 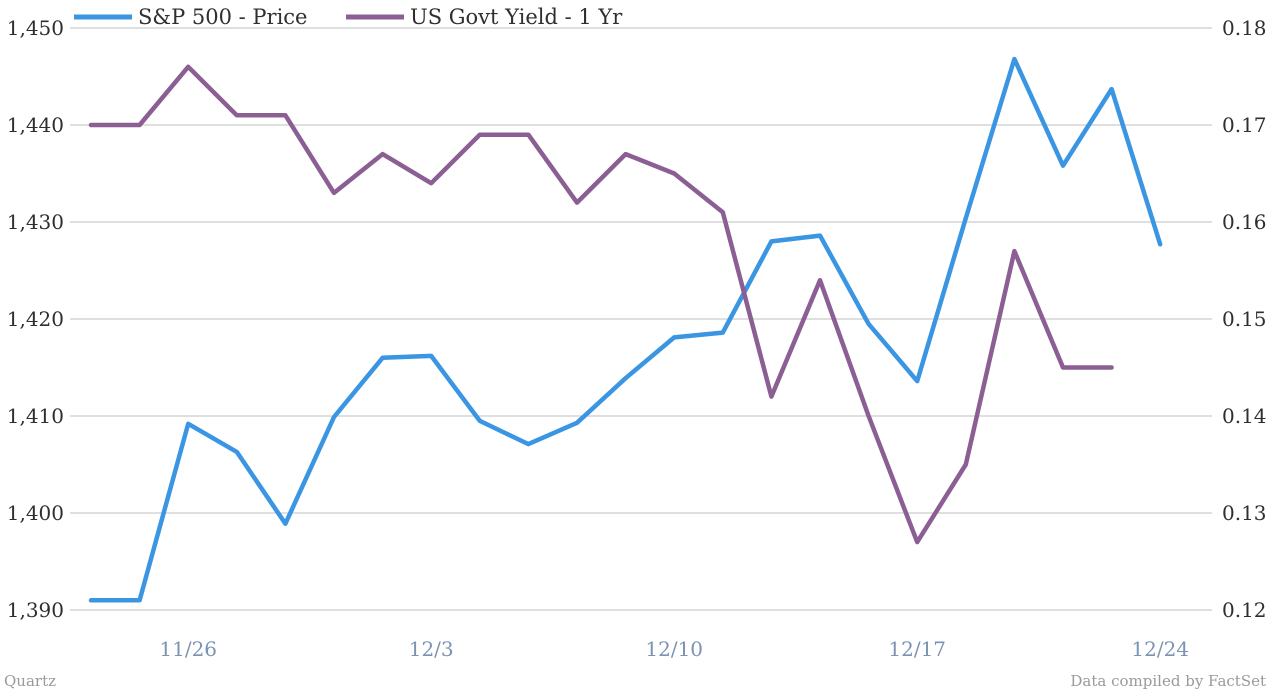 I want to click on x-tick-label: 12/24, so click(x=1160, y=649).